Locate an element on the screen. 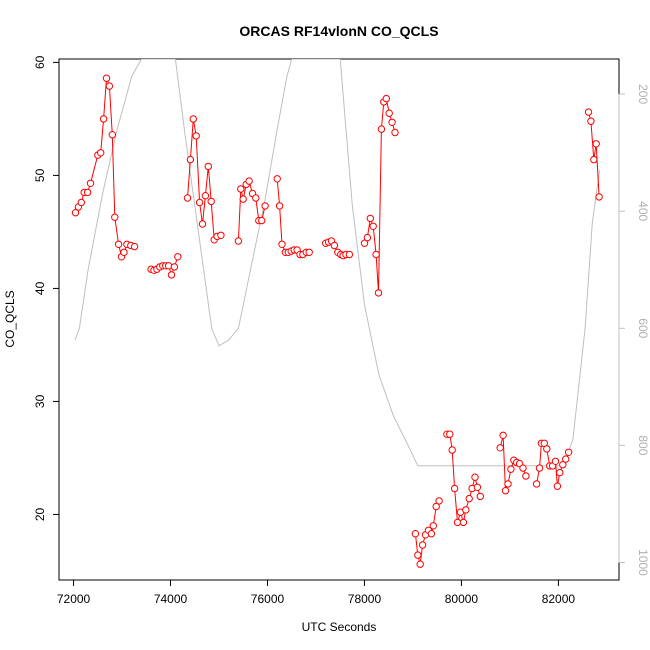  x-tick-label: 82000 is located at coordinates (559, 599).